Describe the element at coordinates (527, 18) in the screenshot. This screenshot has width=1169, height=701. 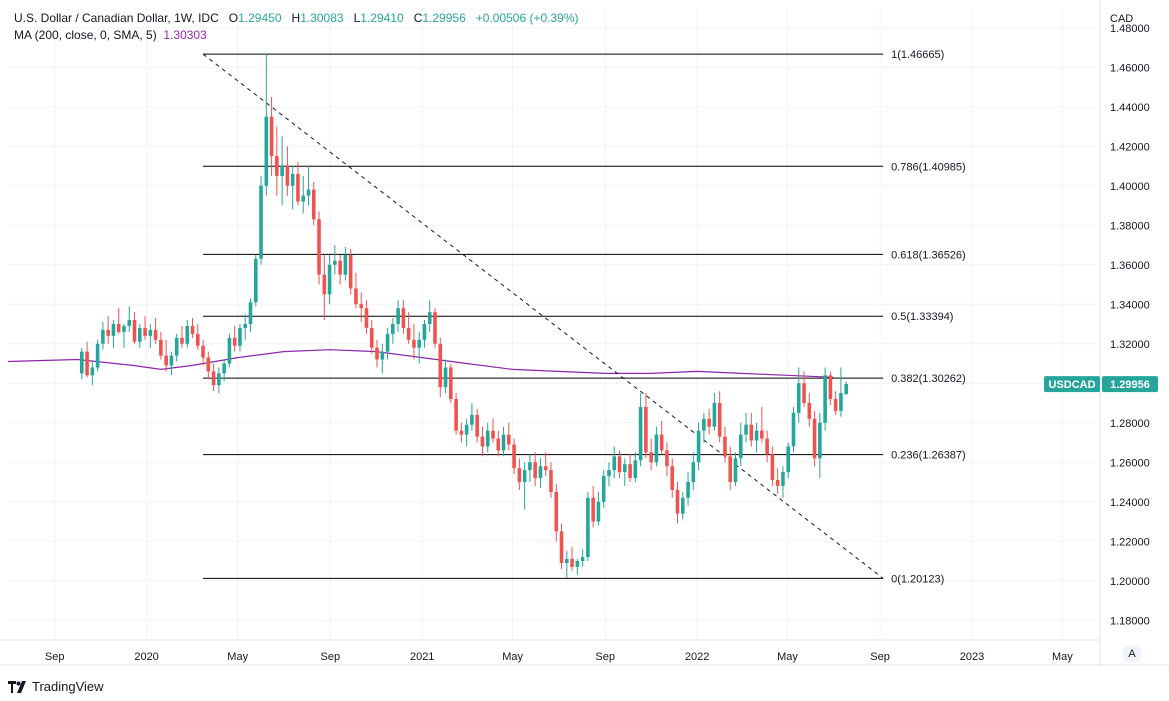
I see `change-value: +0.00506 (+0.39%)` at that location.